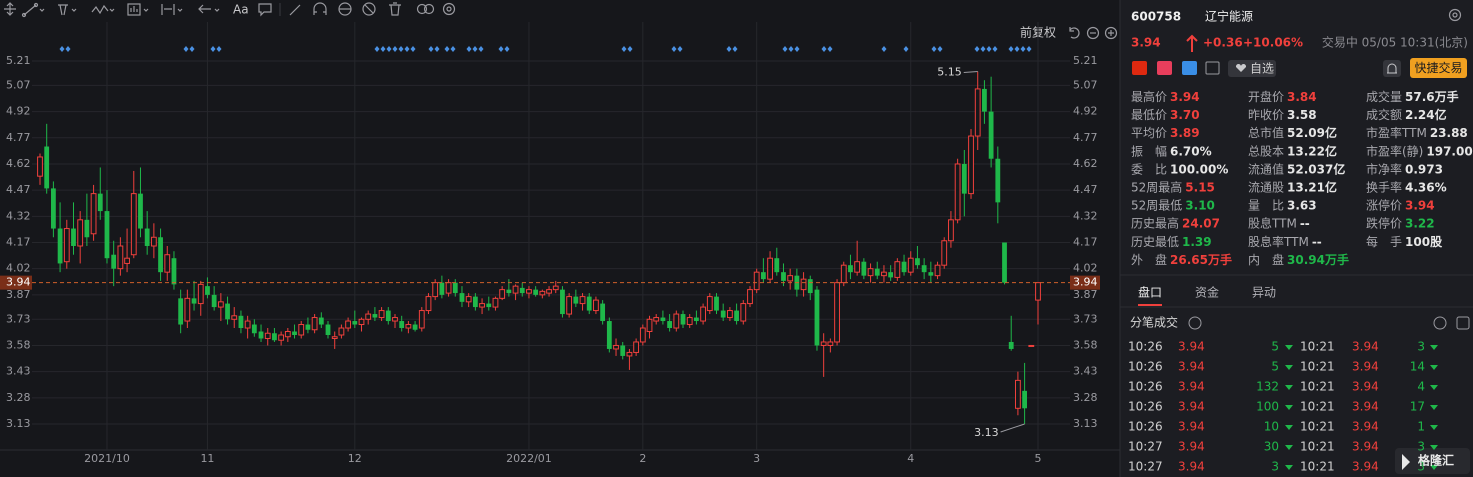  I want to click on tool-arrow, so click(209, 9).